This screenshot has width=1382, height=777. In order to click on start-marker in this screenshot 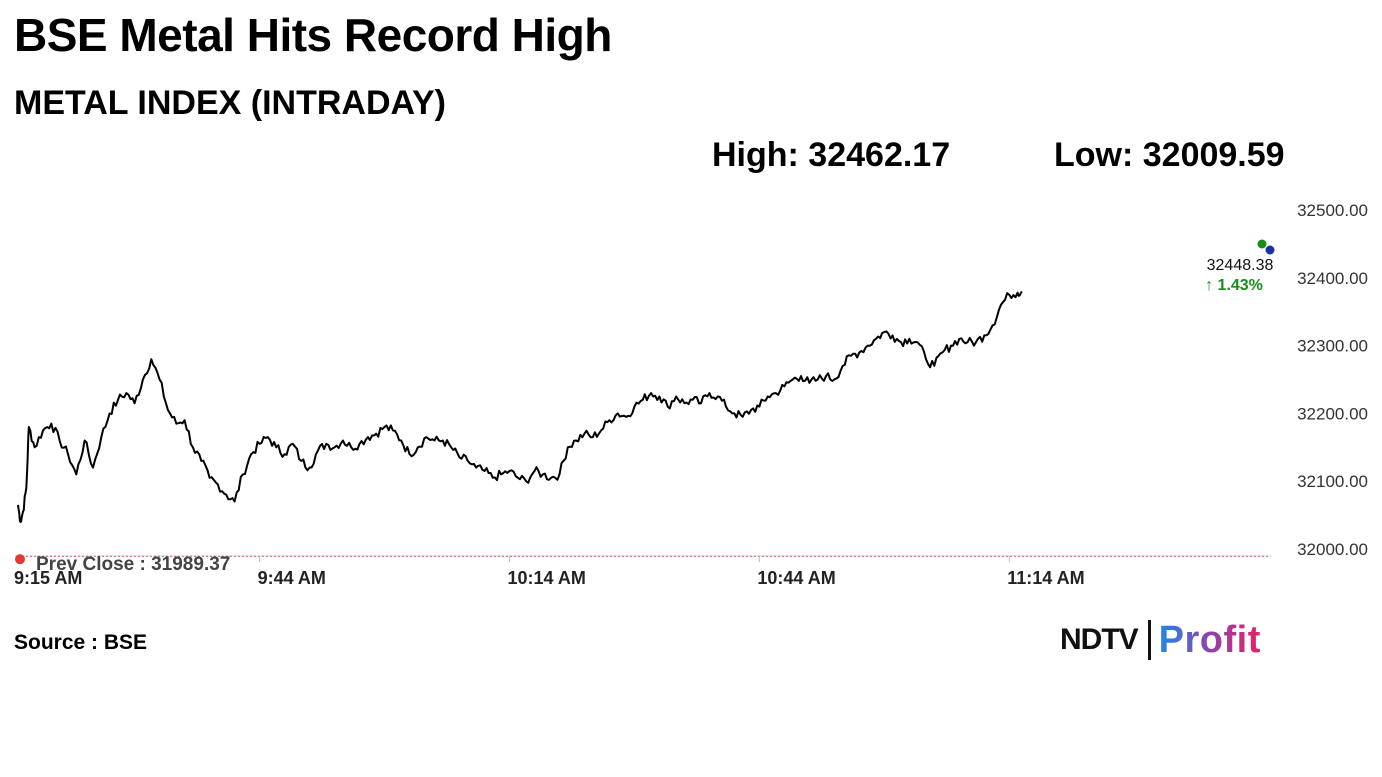, I will do `click(20, 559)`.